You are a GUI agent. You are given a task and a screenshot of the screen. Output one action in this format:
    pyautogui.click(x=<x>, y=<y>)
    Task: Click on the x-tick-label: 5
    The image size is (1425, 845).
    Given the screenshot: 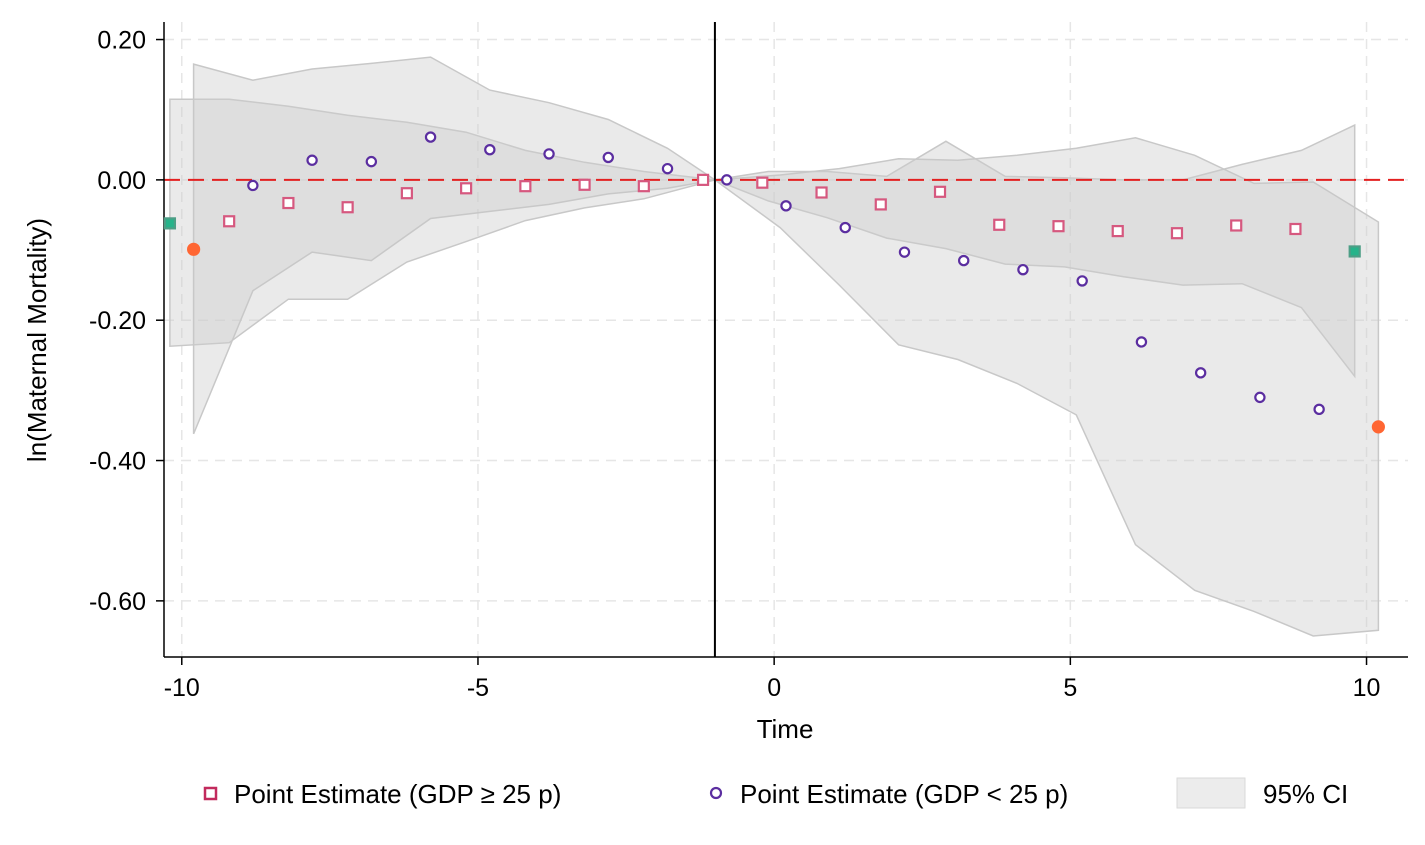 What is the action you would take?
    pyautogui.click(x=1070, y=688)
    